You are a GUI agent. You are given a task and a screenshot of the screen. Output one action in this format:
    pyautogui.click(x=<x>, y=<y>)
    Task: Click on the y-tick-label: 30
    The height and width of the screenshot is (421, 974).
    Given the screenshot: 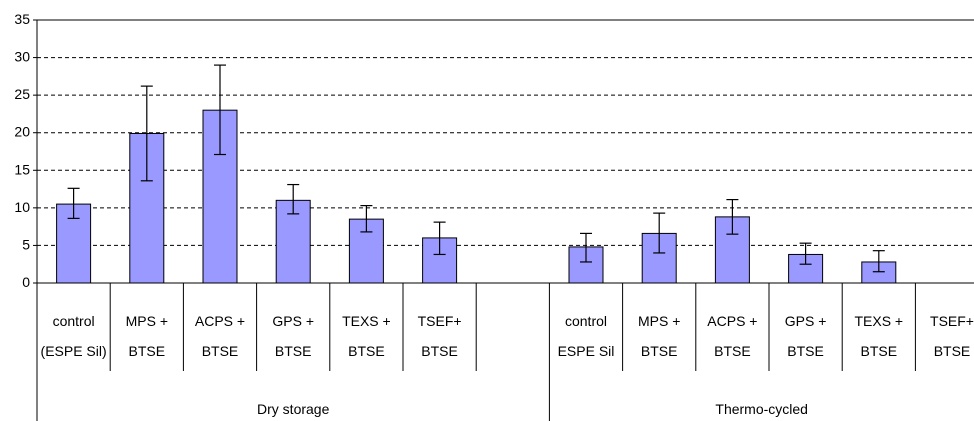 What is the action you would take?
    pyautogui.click(x=22, y=57)
    